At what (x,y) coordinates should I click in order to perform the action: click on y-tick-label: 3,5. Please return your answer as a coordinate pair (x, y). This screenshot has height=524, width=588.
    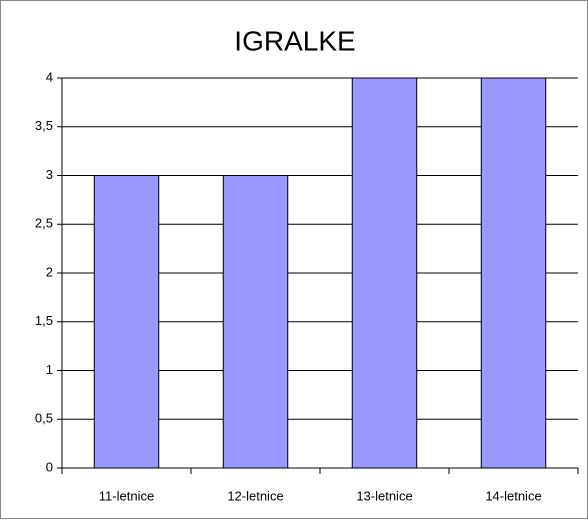
    Looking at the image, I should click on (44, 125).